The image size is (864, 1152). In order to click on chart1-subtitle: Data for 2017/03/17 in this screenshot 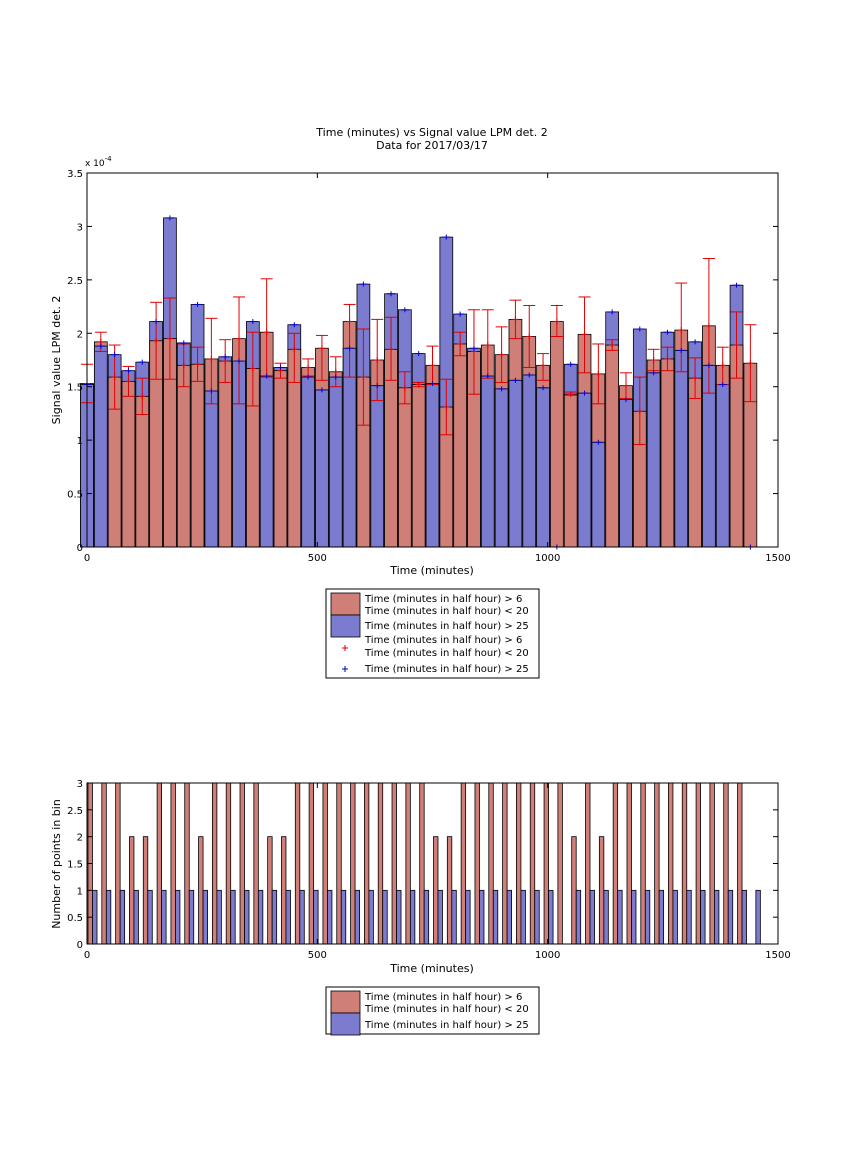, I will do `click(432, 145)`.